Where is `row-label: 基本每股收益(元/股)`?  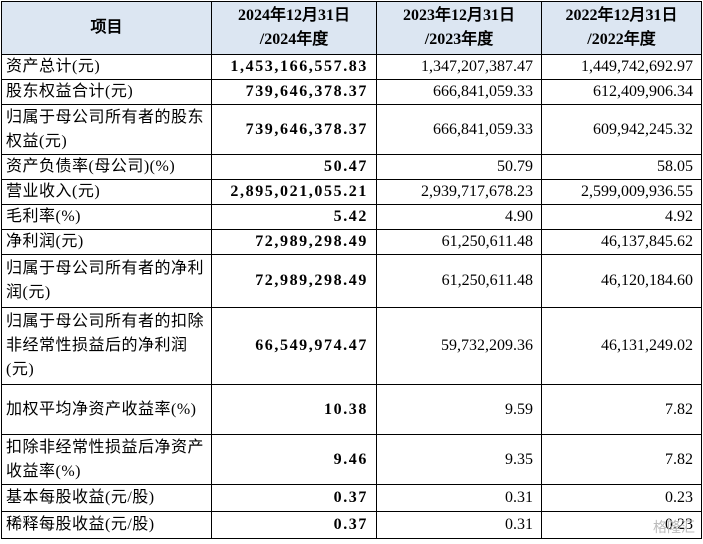 row-label: 基本每股收益(元/股) is located at coordinates (107, 498).